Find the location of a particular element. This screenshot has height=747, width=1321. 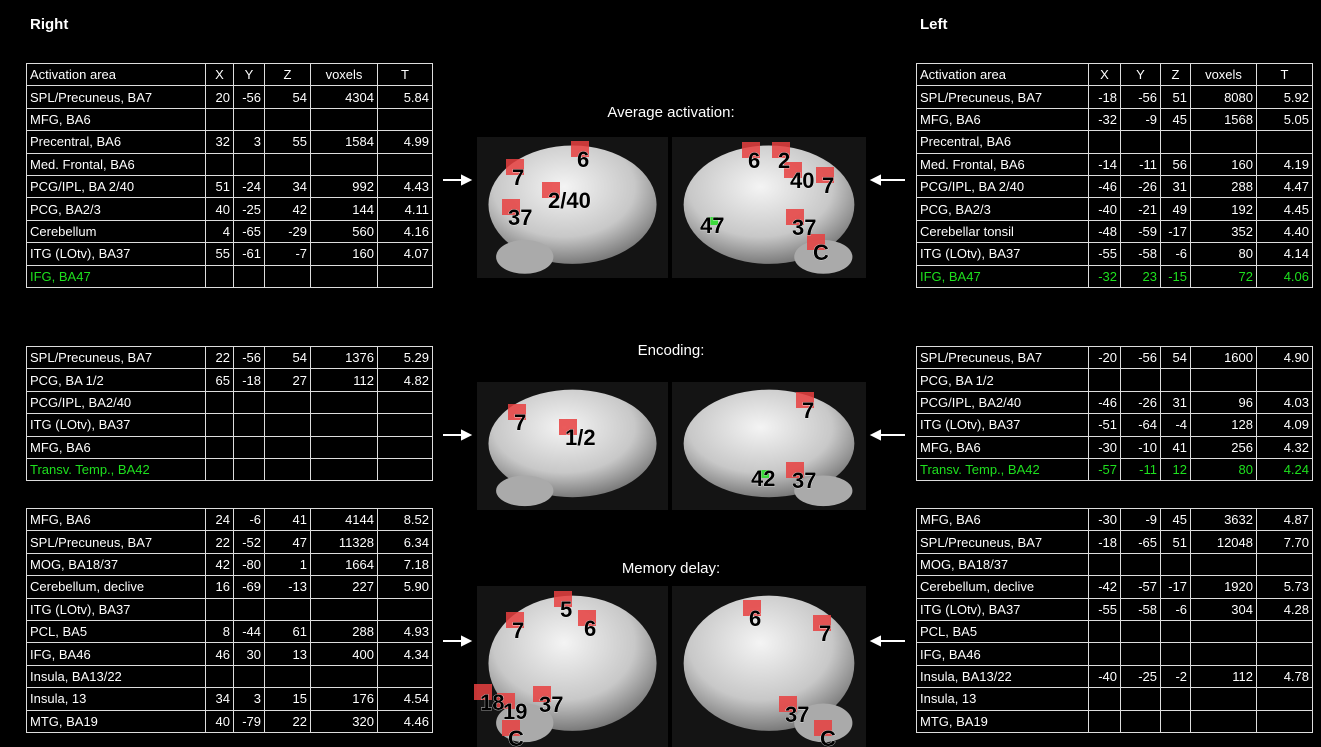

table-row: SPL/Precuneus, BA7 22 -52 47 11328 6.34 is located at coordinates (229, 542).